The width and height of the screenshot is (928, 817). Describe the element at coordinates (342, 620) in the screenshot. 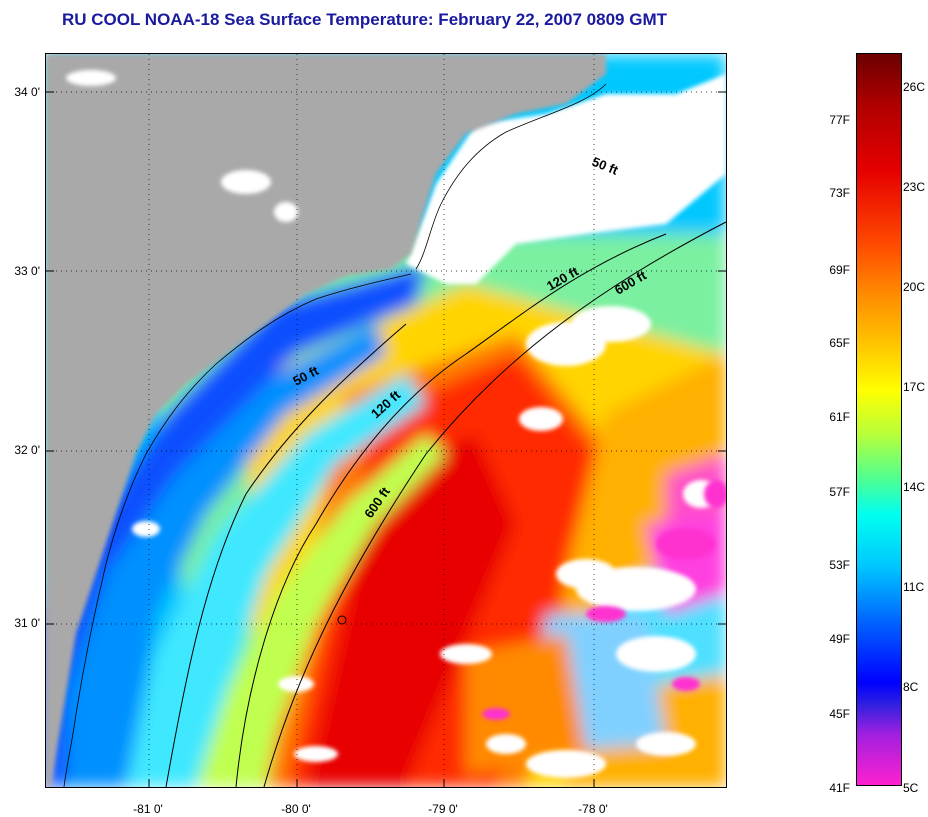

I see `station-marker` at that location.